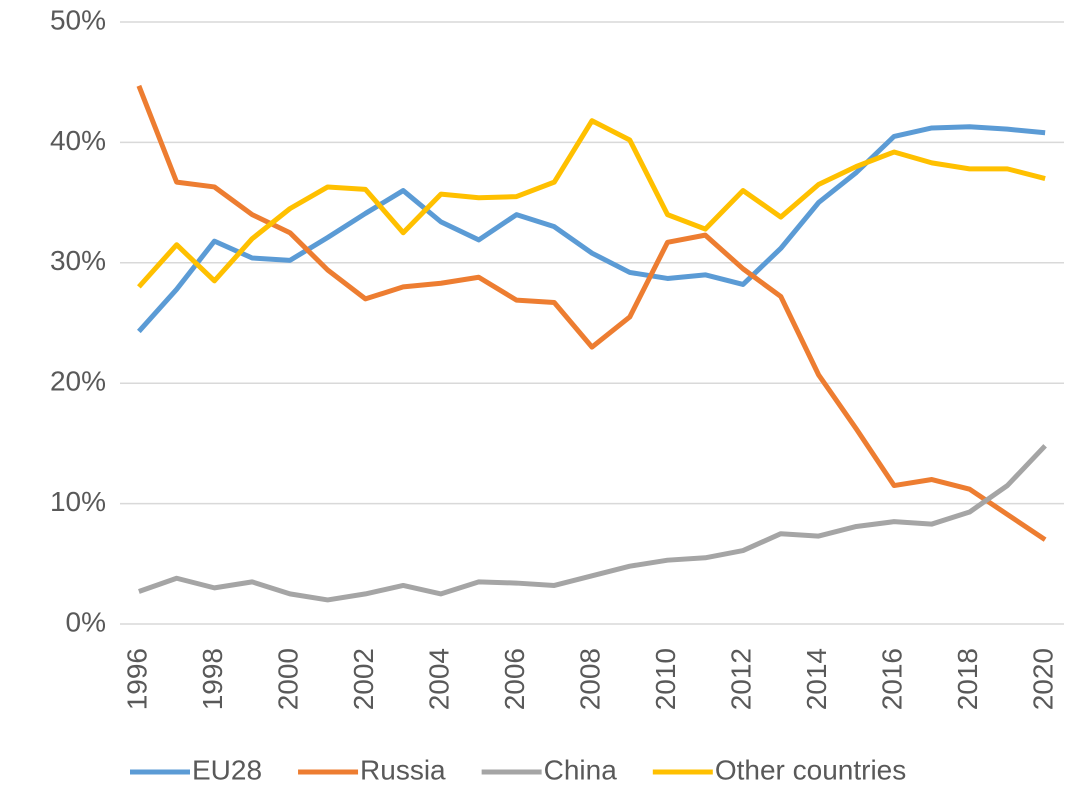  Describe the element at coordinates (212, 679) in the screenshot. I see `x-tick-label: 1998` at that location.